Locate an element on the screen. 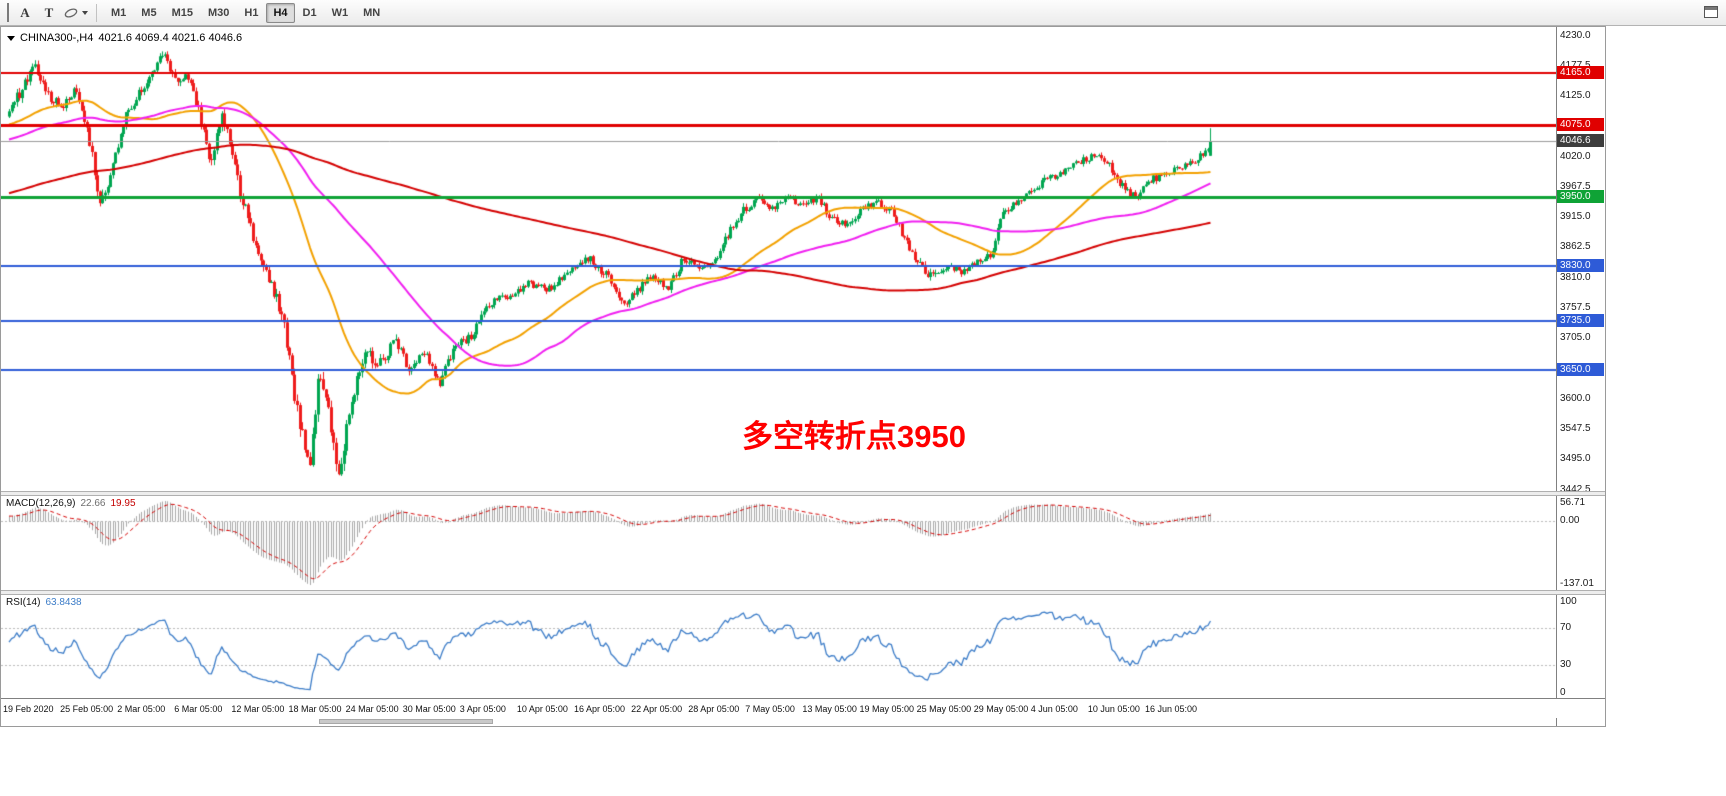 This screenshot has height=796, width=1726. symbol-ohlc-label: CHINA300-,H4 4021.6 4069.4 4021.6 4046.6 is located at coordinates (124, 38).